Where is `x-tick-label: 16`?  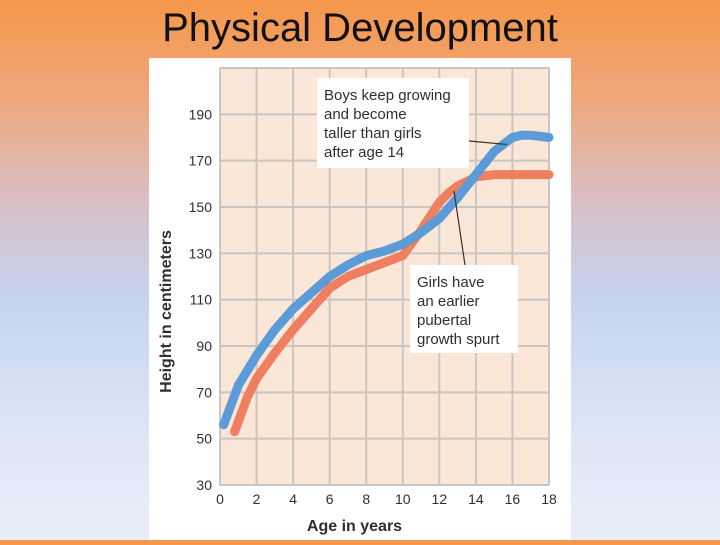 x-tick-label: 16 is located at coordinates (513, 499).